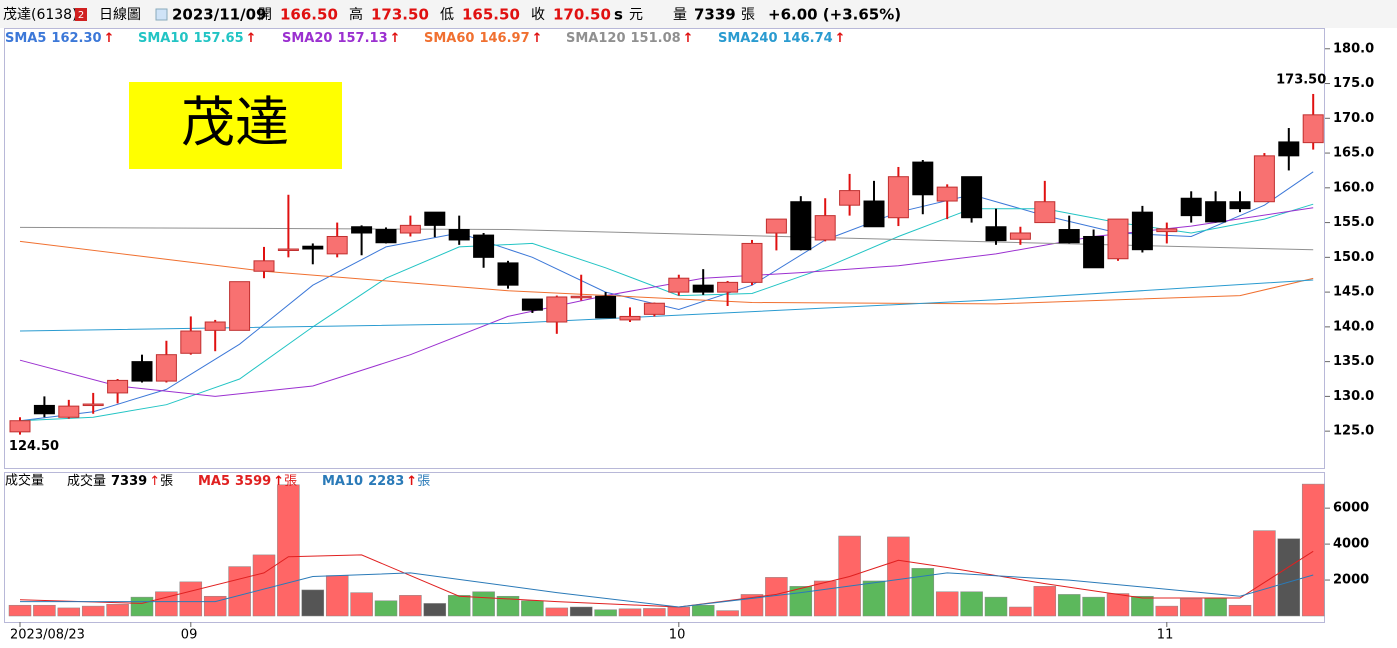 This screenshot has height=648, width=1397. What do you see at coordinates (483, 38) in the screenshot?
I see `legend-entry: SMA60 146.97 ↑` at bounding box center [483, 38].